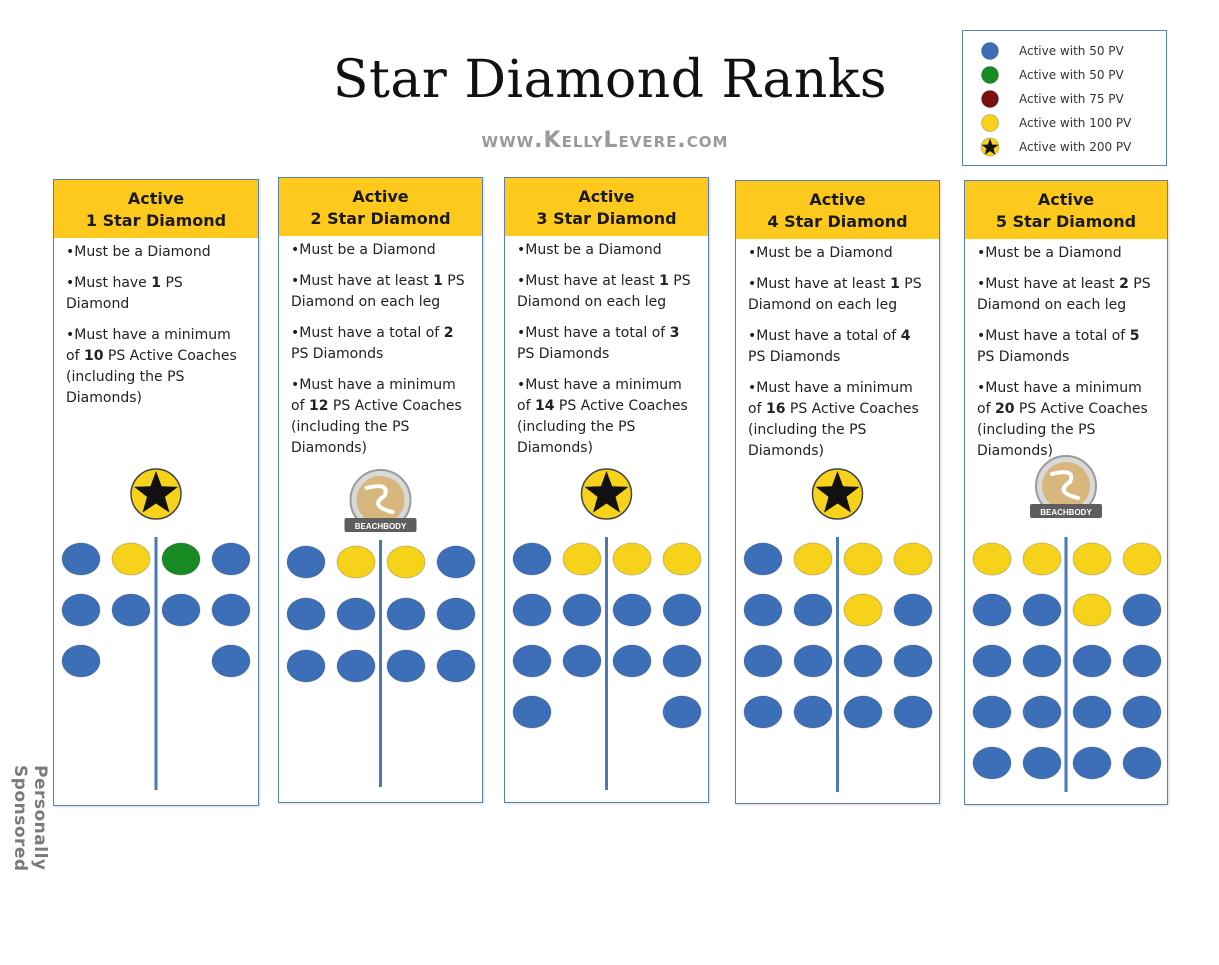 The height and width of the screenshot is (965, 1219). What do you see at coordinates (1075, 147) in the screenshot?
I see `legend-label: Active with 200 PV` at bounding box center [1075, 147].